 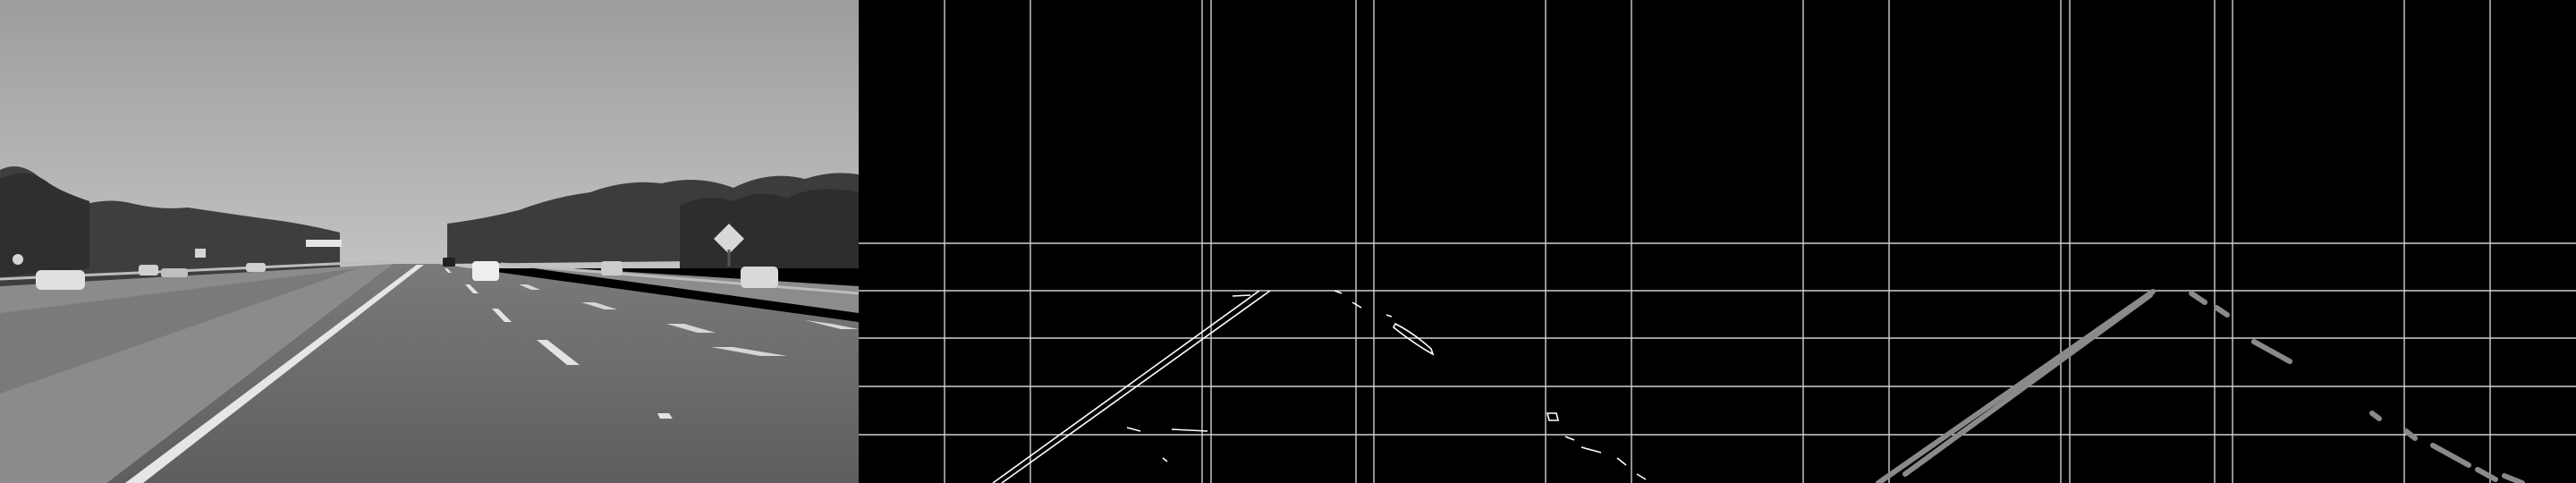 I want to click on right-shoulder, so click(x=680, y=288).